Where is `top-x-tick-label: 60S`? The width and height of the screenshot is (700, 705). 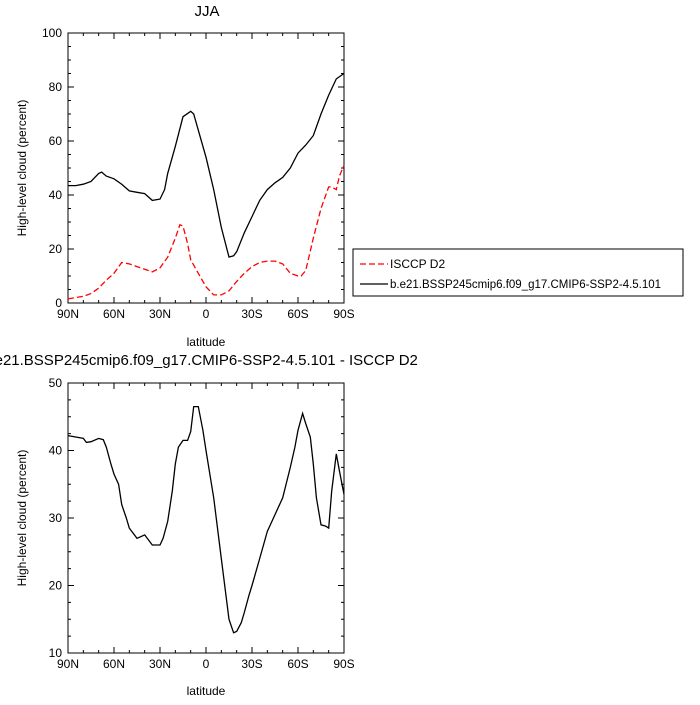
top-x-tick-label: 60S is located at coordinates (297, 314).